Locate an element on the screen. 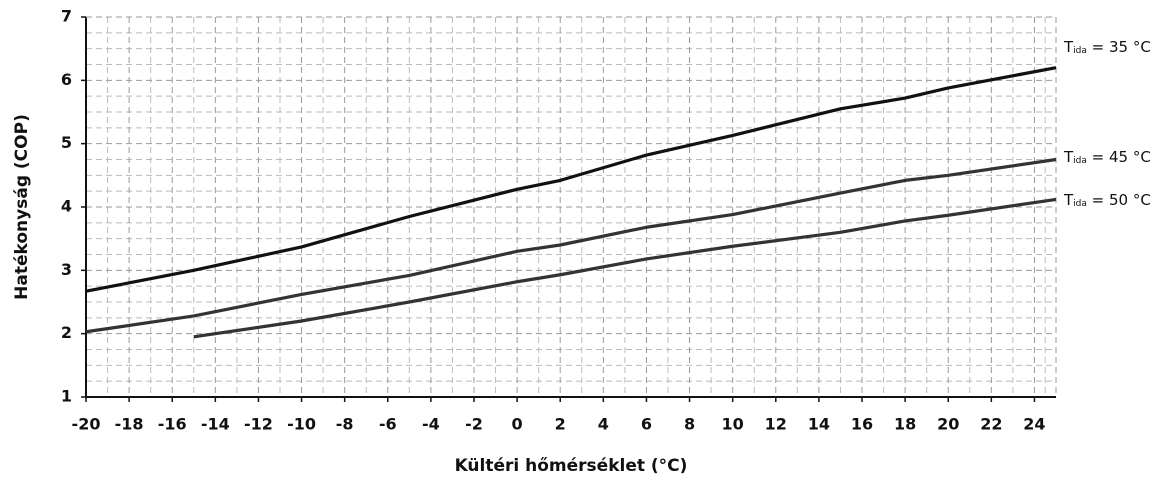 Image resolution: width=1165 pixels, height=478 pixels. series-label: Tida = 50 °C is located at coordinates (1107, 200).